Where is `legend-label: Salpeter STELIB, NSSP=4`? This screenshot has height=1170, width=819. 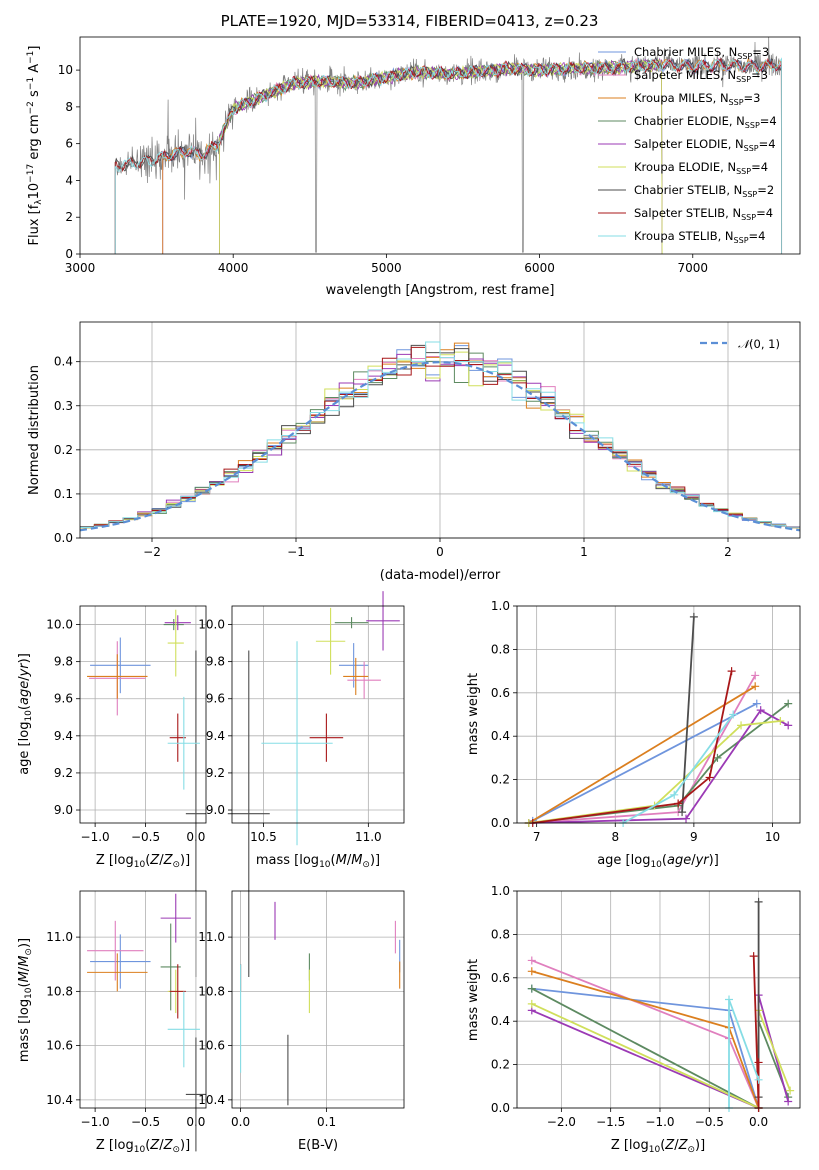 legend-label: Salpeter STELIB, NSSP=4 is located at coordinates (703, 214).